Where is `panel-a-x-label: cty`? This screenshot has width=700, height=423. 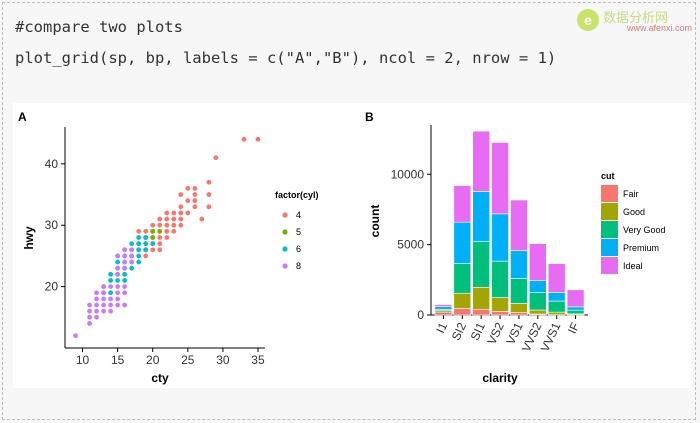 panel-a-x-label: cty is located at coordinates (160, 378).